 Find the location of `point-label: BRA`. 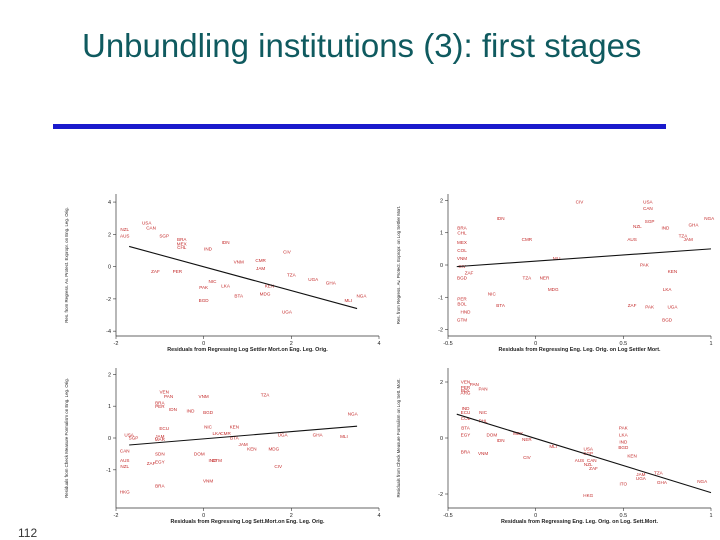

point-label: BRA is located at coordinates (466, 451).